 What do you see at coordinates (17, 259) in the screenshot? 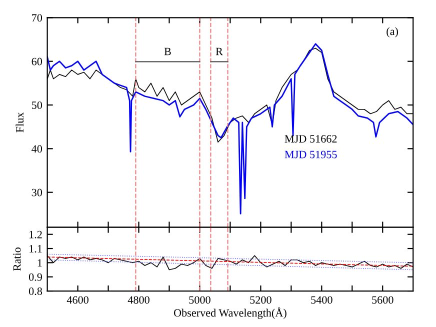
I see `y-axis-title: Ratio` at bounding box center [17, 259].